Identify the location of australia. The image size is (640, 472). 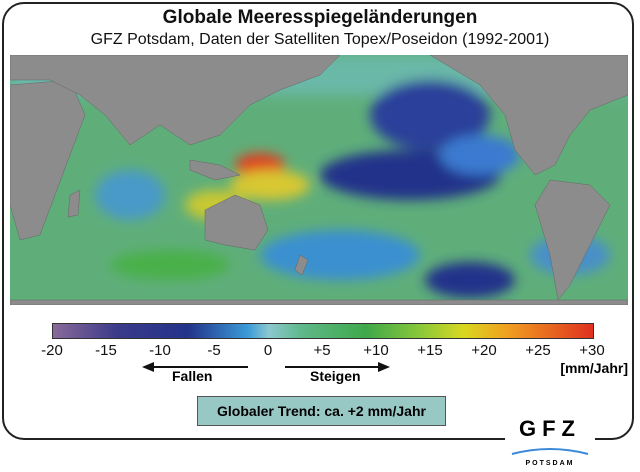
(236, 222).